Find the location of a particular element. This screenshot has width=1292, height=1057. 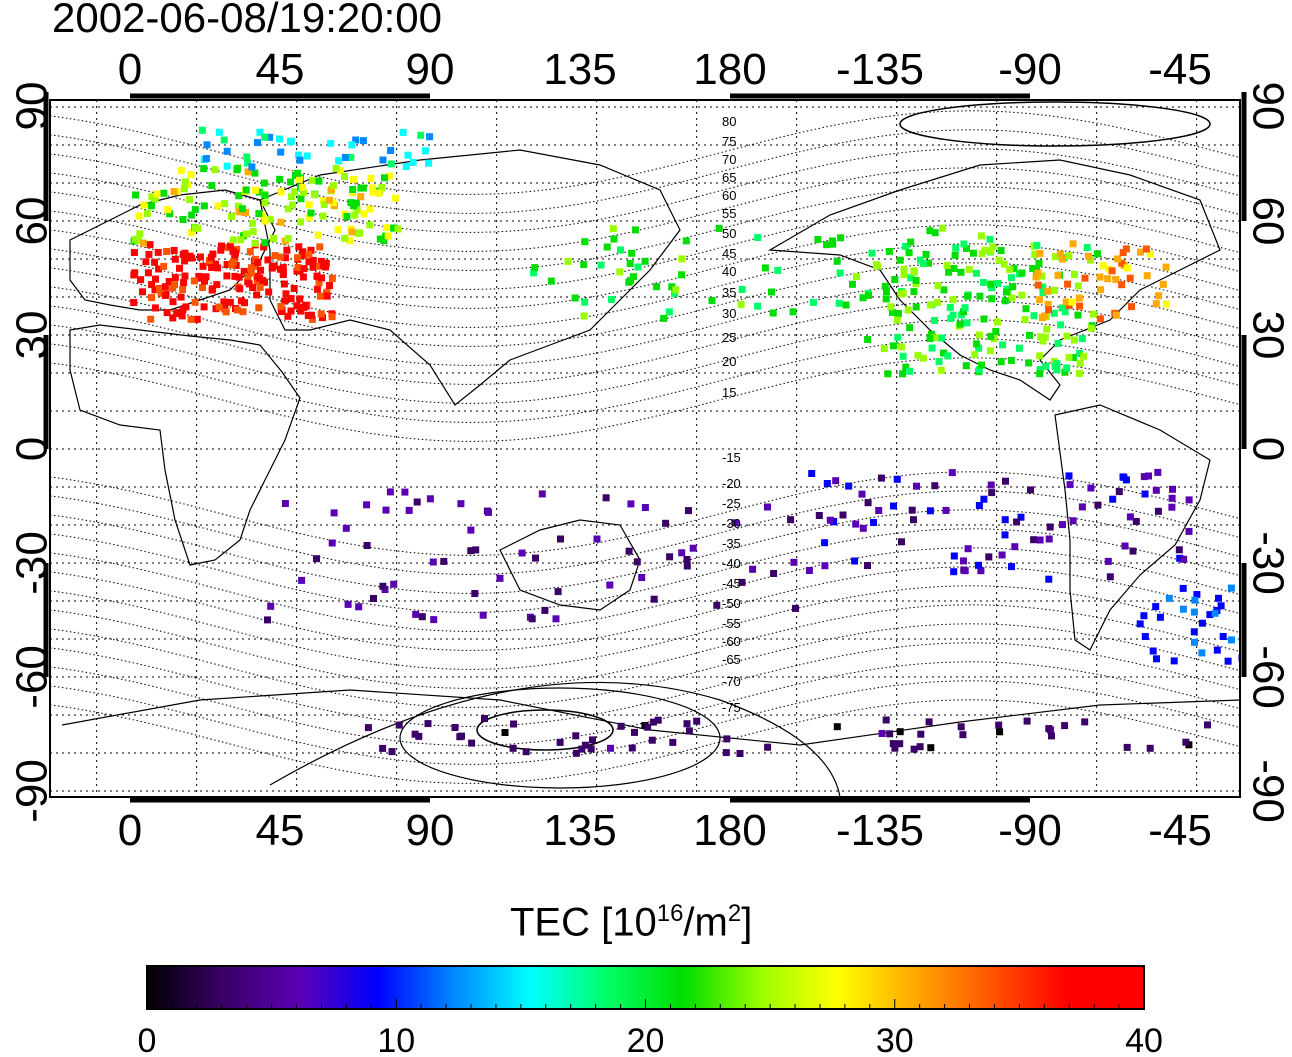

mag-lat-label: 65 is located at coordinates (729, 177).